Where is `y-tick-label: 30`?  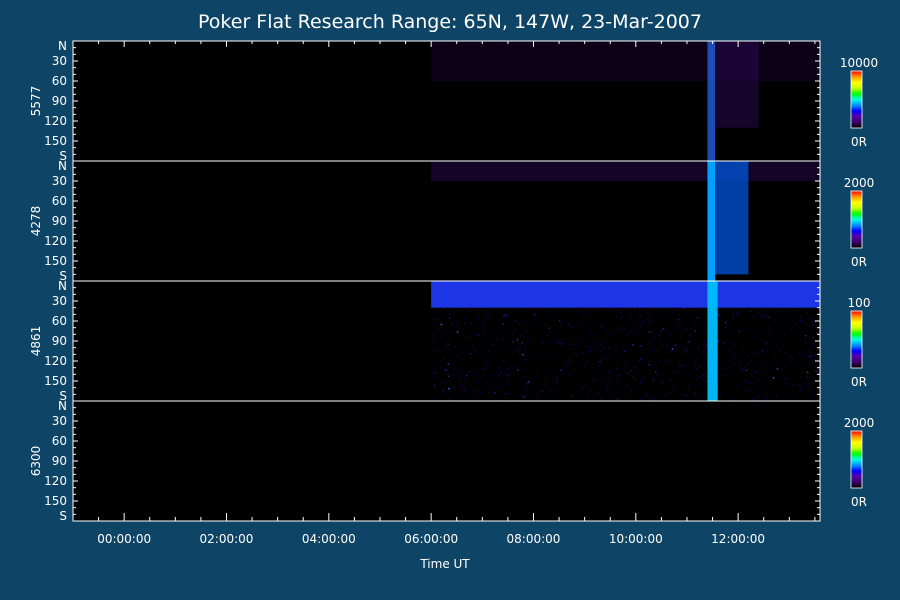
y-tick-label: 30 is located at coordinates (59, 301).